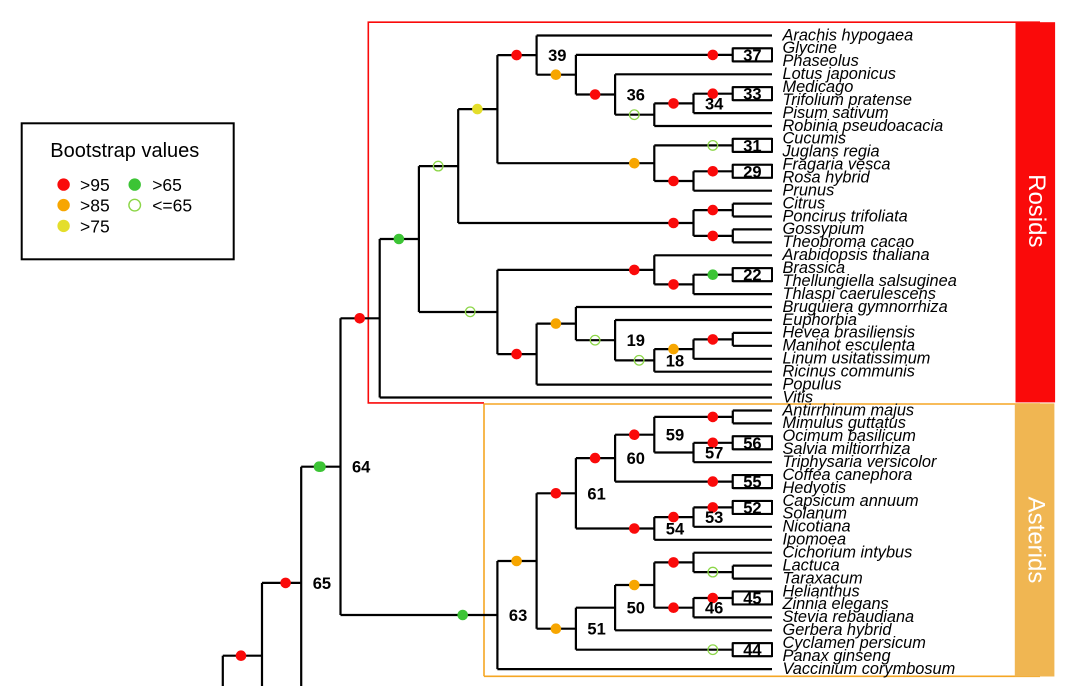 The width and height of the screenshot is (1066, 686). What do you see at coordinates (714, 518) in the screenshot?
I see `svg-text: 53` at bounding box center [714, 518].